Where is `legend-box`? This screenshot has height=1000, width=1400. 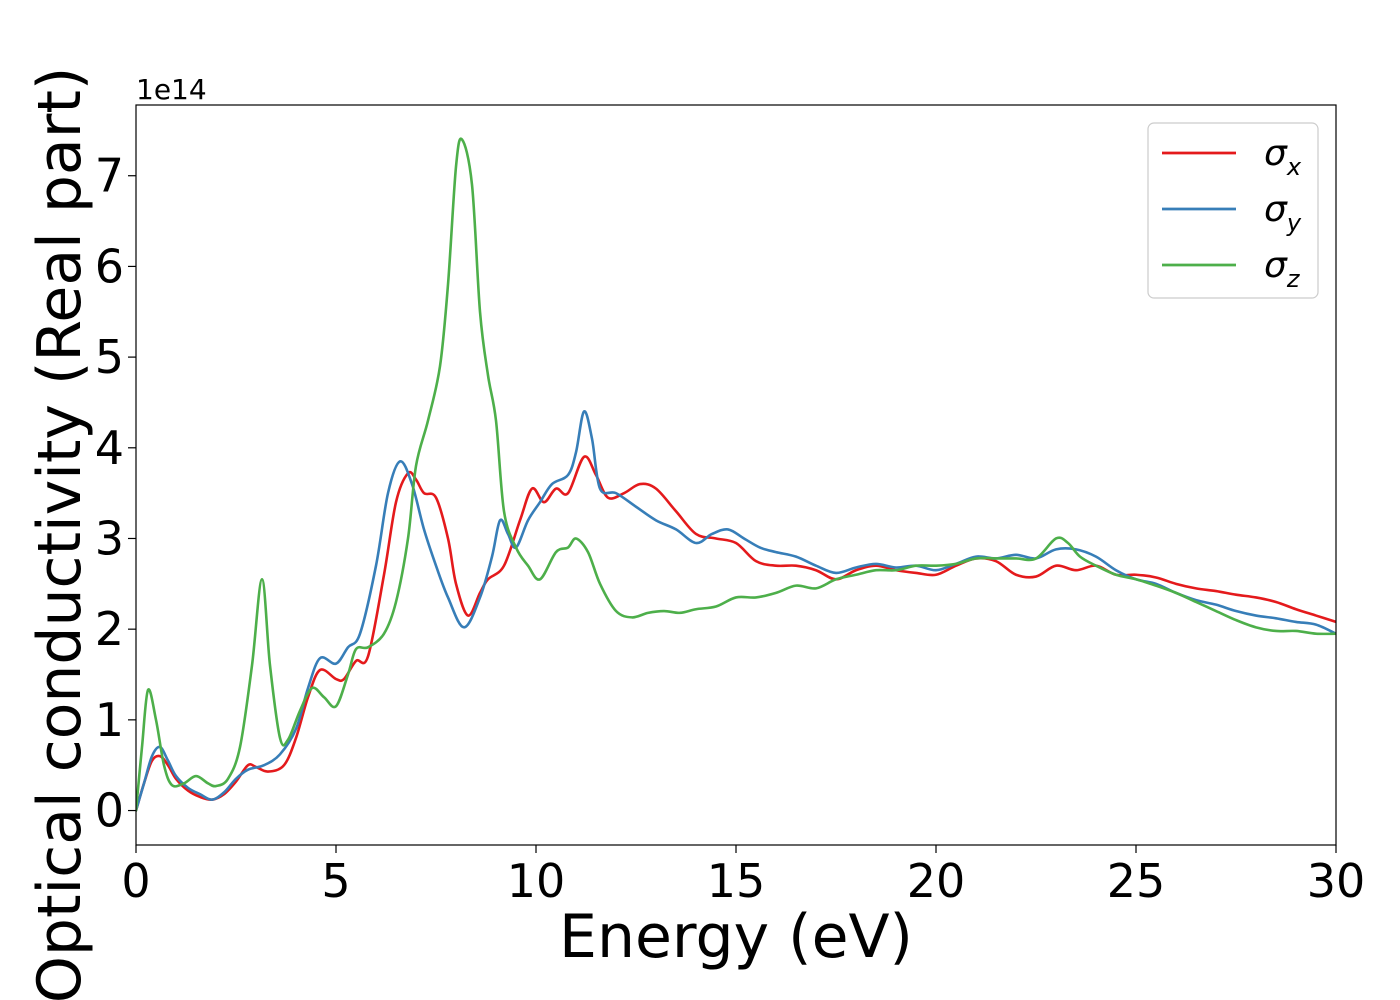 legend-box is located at coordinates (1233, 210).